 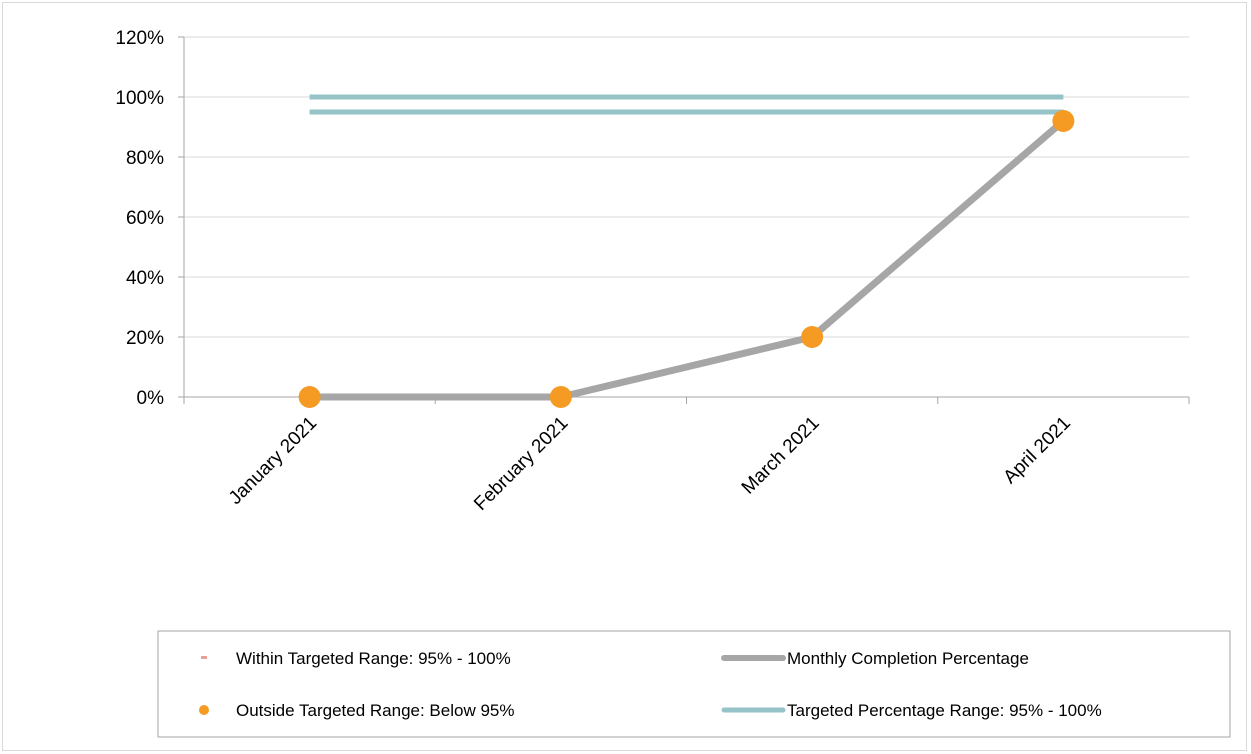 I want to click on y-tick-label: 60%, so click(x=145, y=218).